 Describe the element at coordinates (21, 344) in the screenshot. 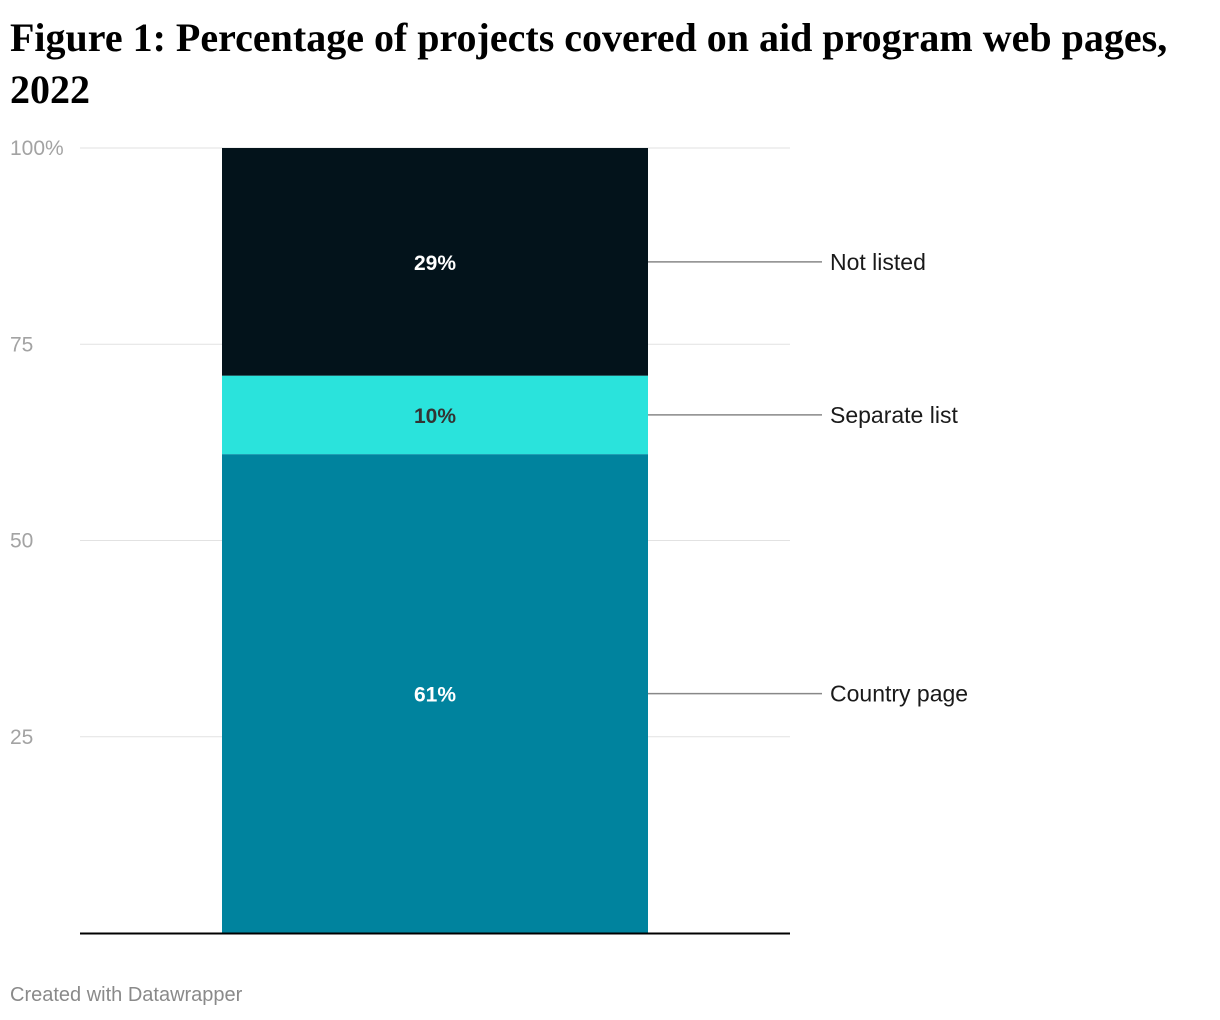

I see `y-tick-label: 75` at that location.